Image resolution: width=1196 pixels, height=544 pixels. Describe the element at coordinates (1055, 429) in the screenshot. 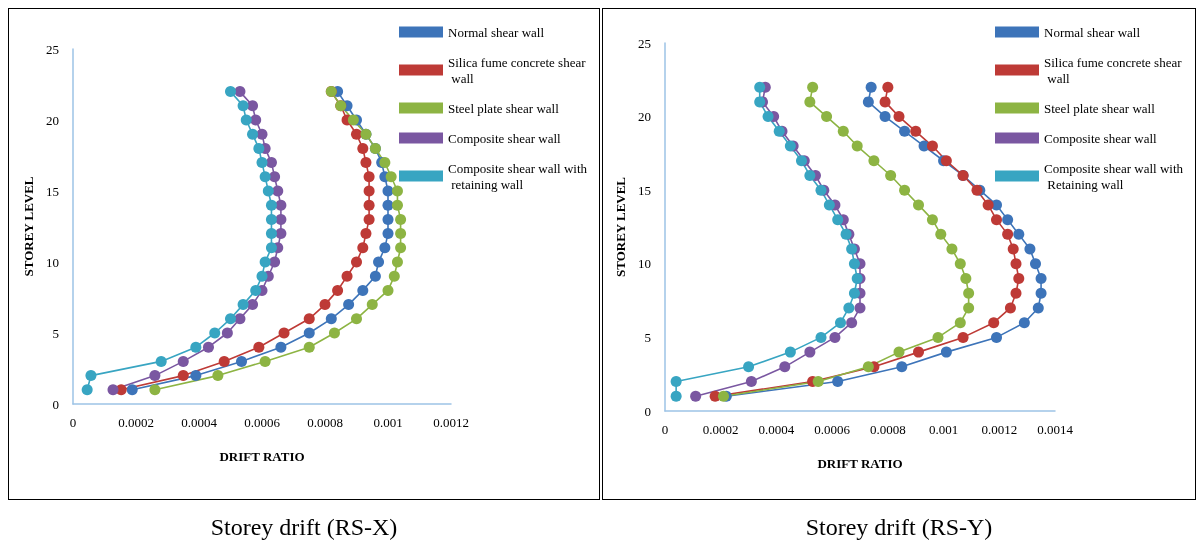

I see `x-tick-label: 0.0014` at that location.